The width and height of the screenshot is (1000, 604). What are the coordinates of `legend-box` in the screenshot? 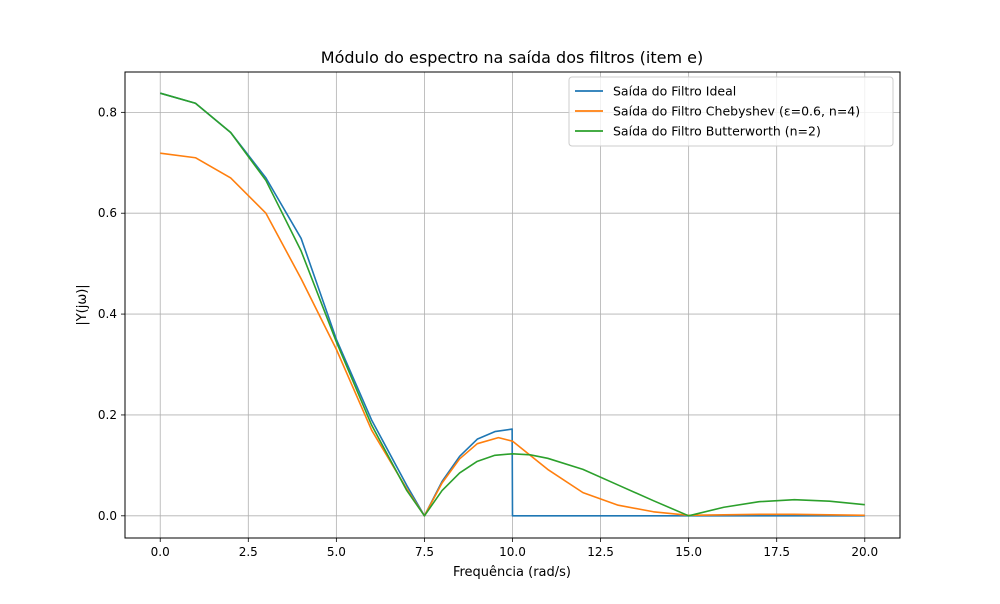 It's located at (731, 111).